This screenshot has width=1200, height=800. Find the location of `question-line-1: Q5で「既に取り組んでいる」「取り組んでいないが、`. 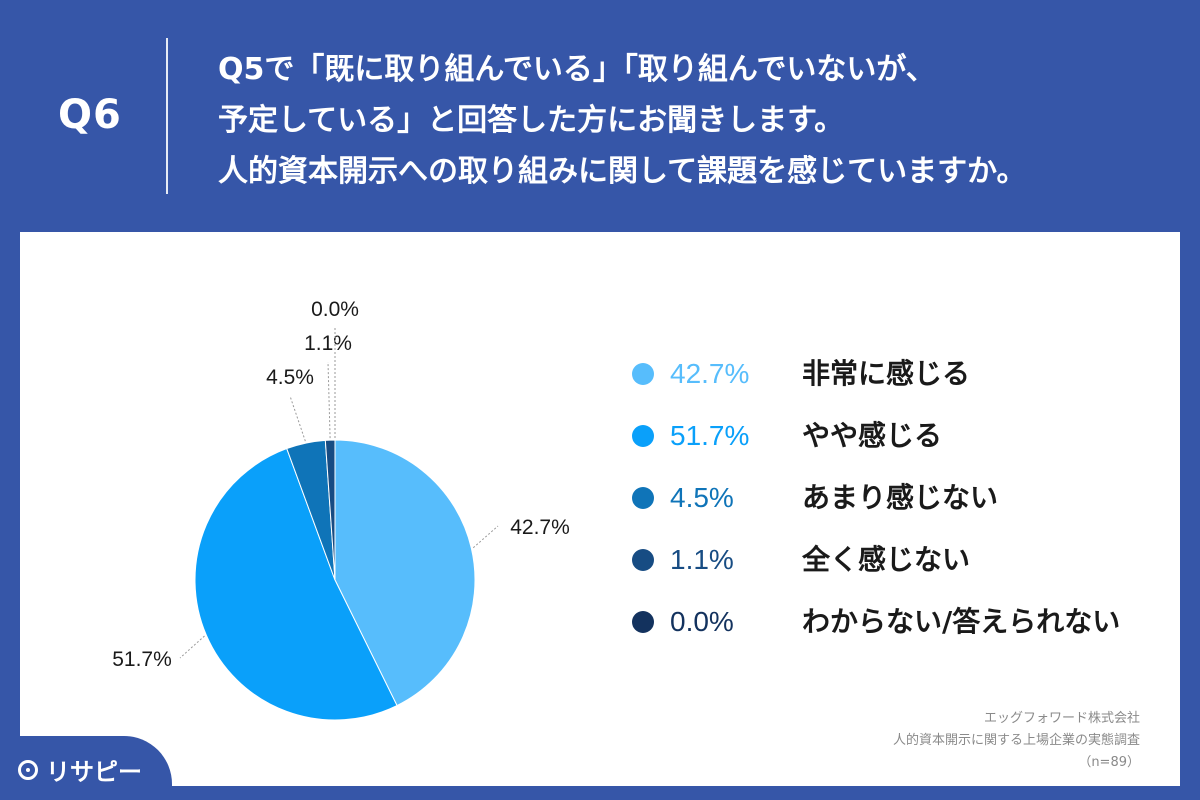

question-line-1: Q5で「既に取り組んでいる」「取り組んでいないが、 is located at coordinates (577, 69).